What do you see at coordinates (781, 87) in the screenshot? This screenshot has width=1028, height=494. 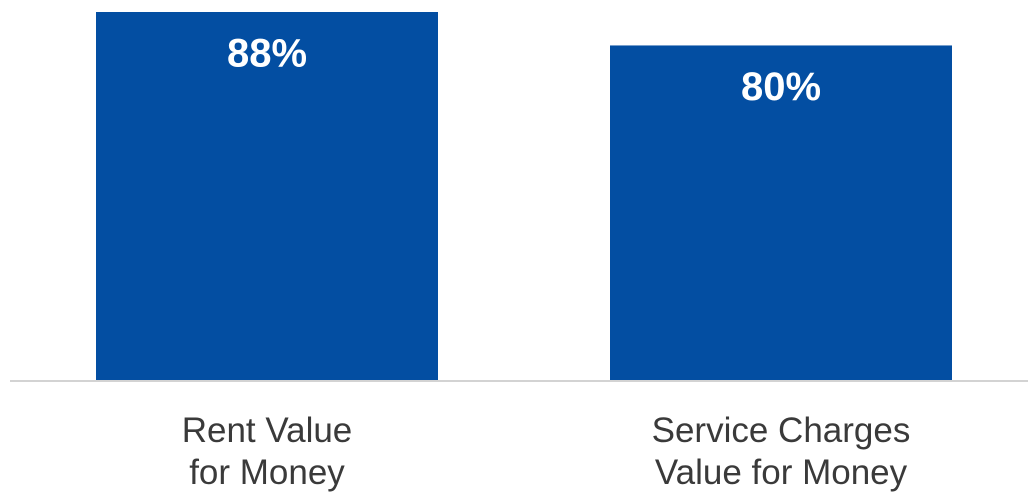 I see `value-label: 80%` at bounding box center [781, 87].